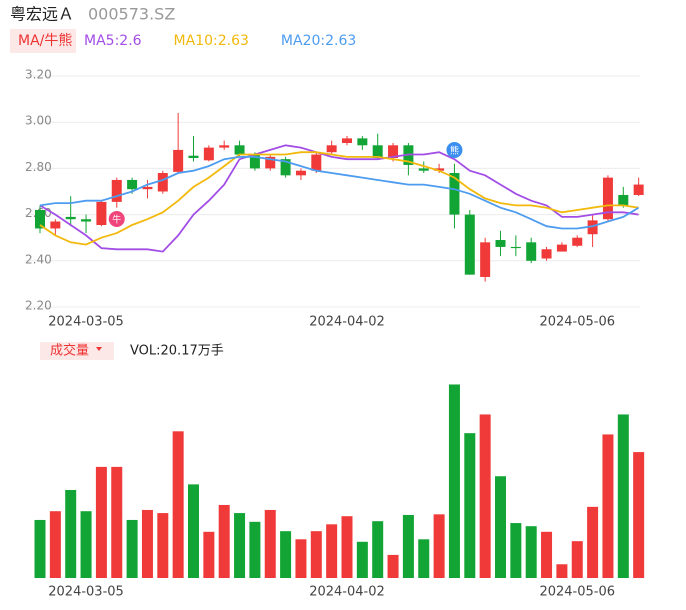 The height and width of the screenshot is (610, 686). What do you see at coordinates (38, 75) in the screenshot?
I see `y-tick-label: 3.20` at bounding box center [38, 75].